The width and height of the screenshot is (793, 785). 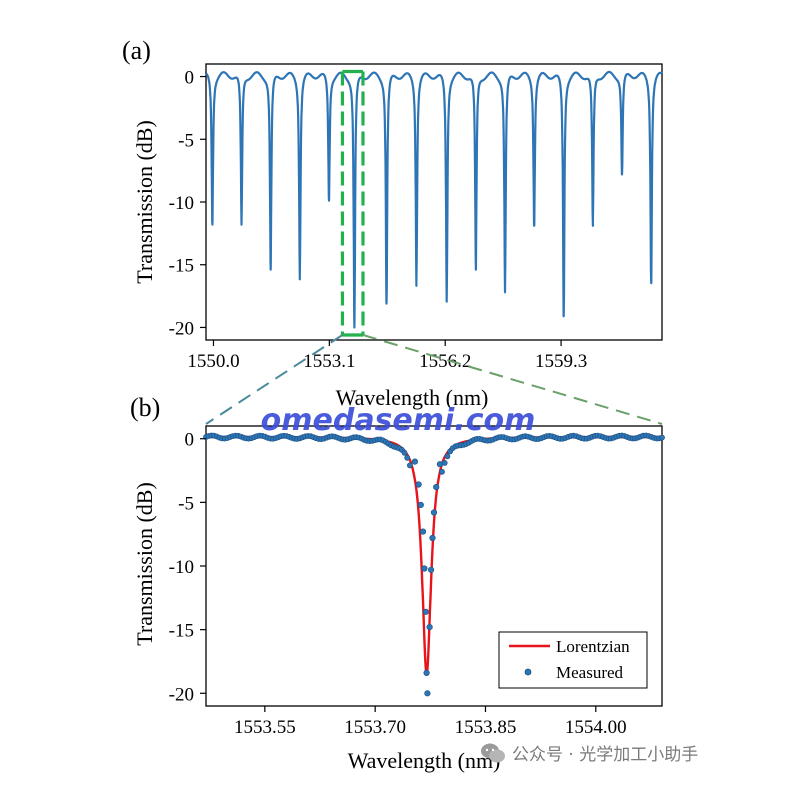 What do you see at coordinates (181, 266) in the screenshot?
I see `panel-a-y-tick-label: -15` at bounding box center [181, 266].